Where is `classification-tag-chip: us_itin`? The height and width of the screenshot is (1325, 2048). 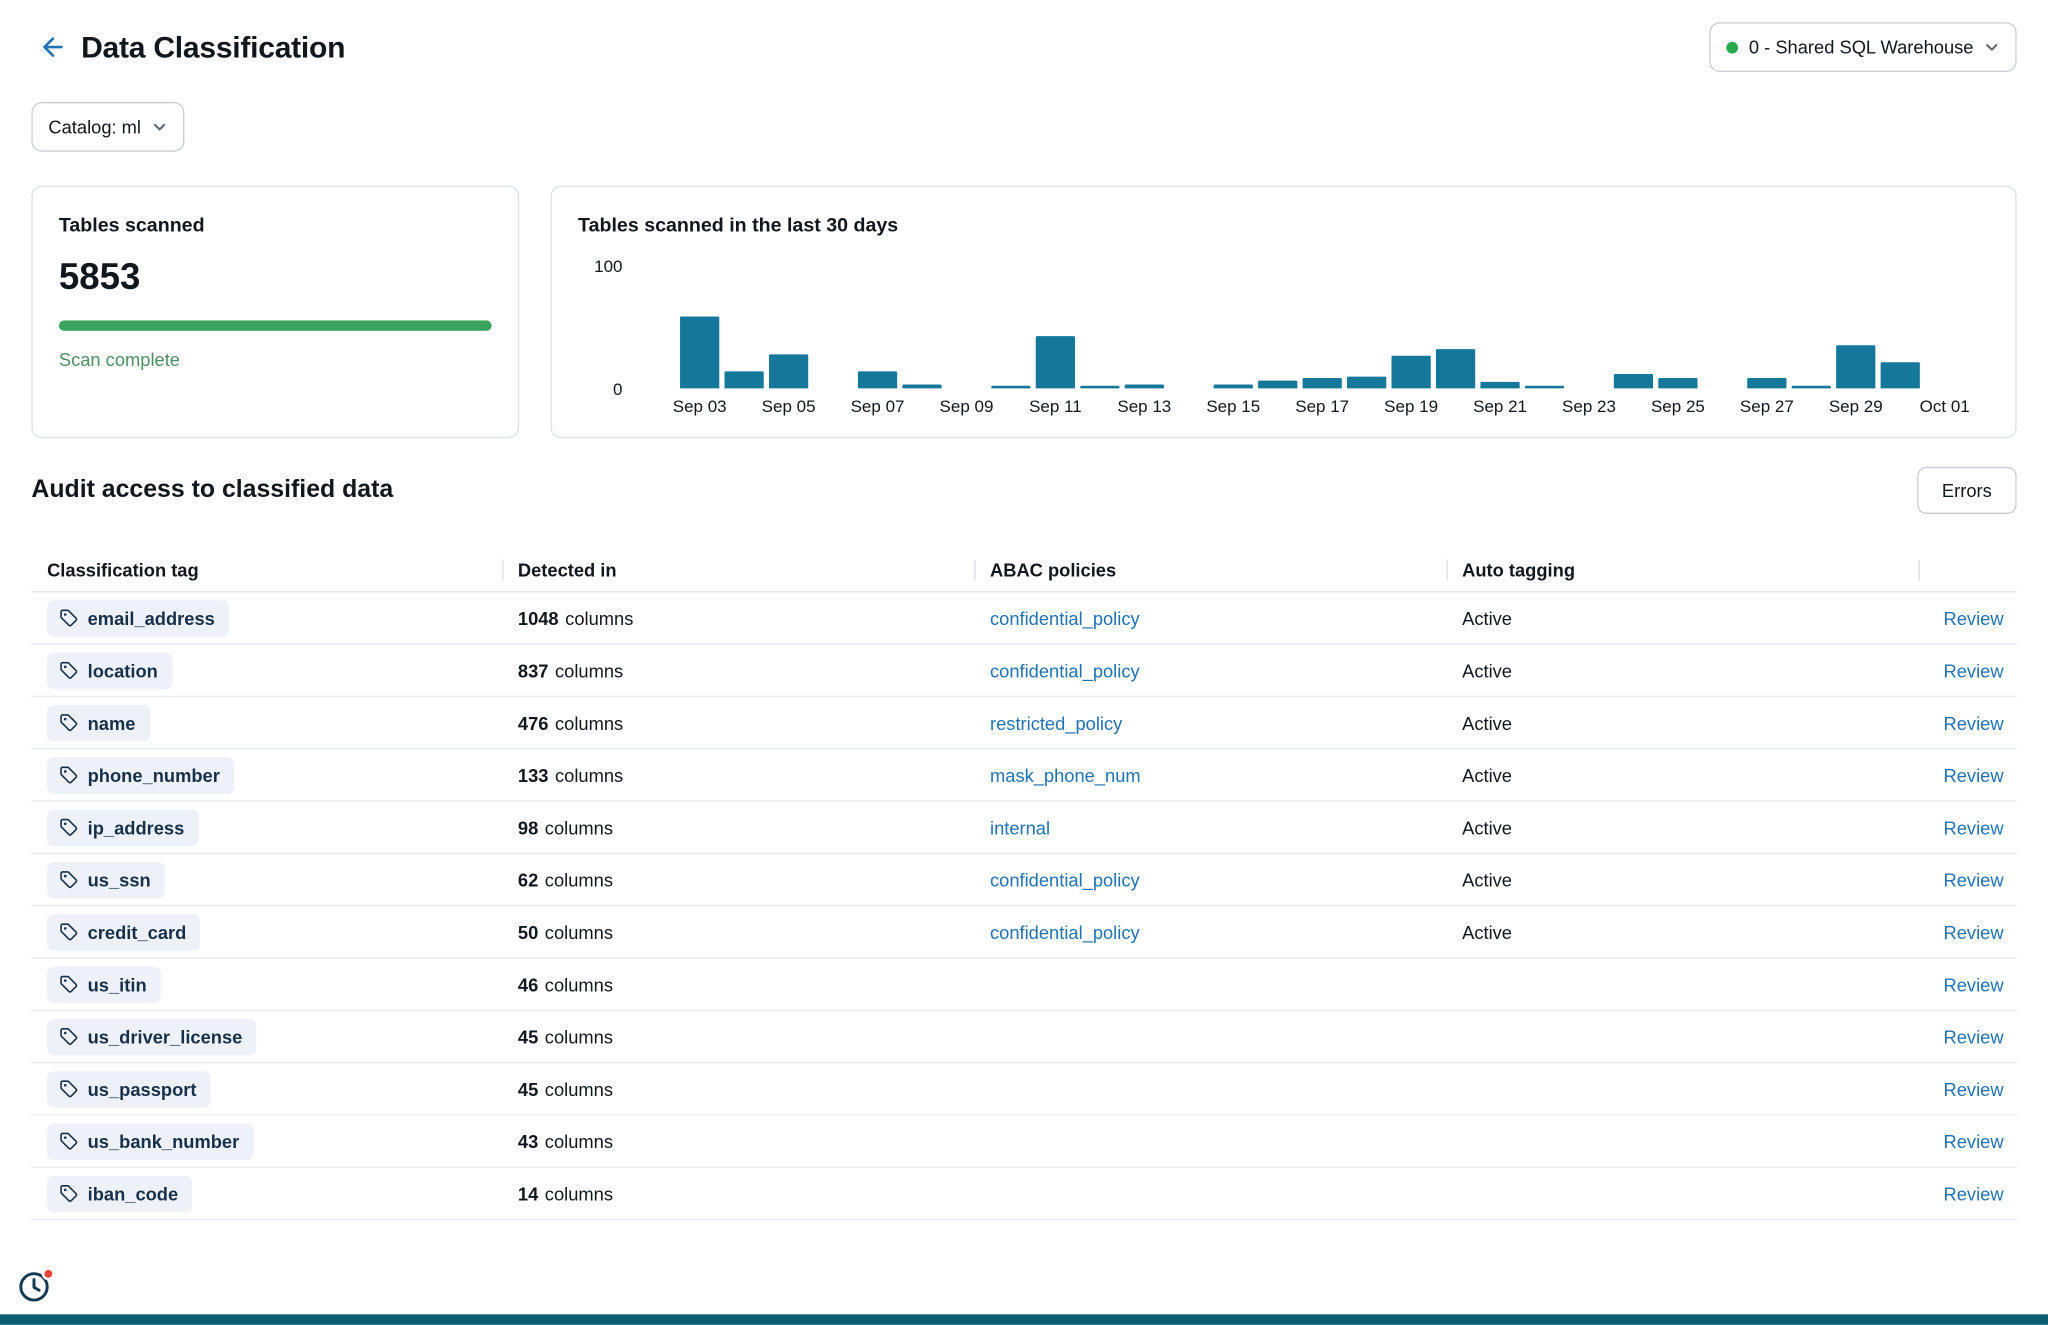 classification-tag-chip: us_itin is located at coordinates (104, 984).